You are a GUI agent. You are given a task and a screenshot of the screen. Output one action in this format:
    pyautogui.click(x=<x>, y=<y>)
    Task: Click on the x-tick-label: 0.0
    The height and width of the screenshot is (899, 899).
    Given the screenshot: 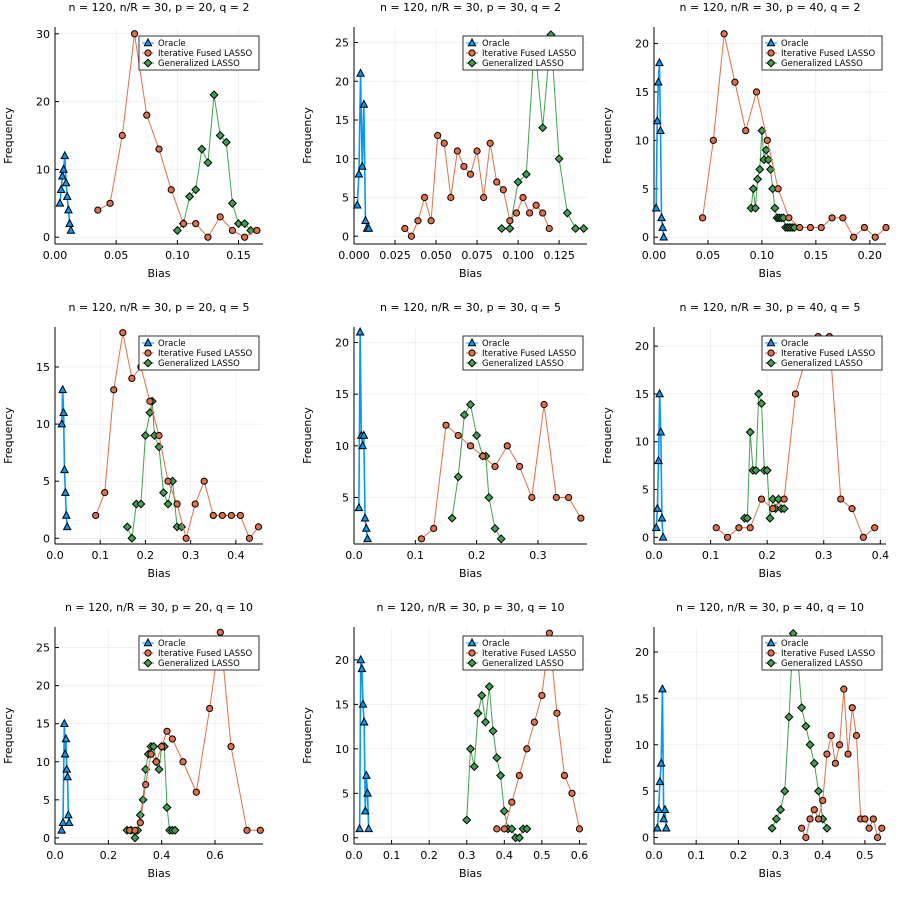 What is the action you would take?
    pyautogui.click(x=354, y=855)
    